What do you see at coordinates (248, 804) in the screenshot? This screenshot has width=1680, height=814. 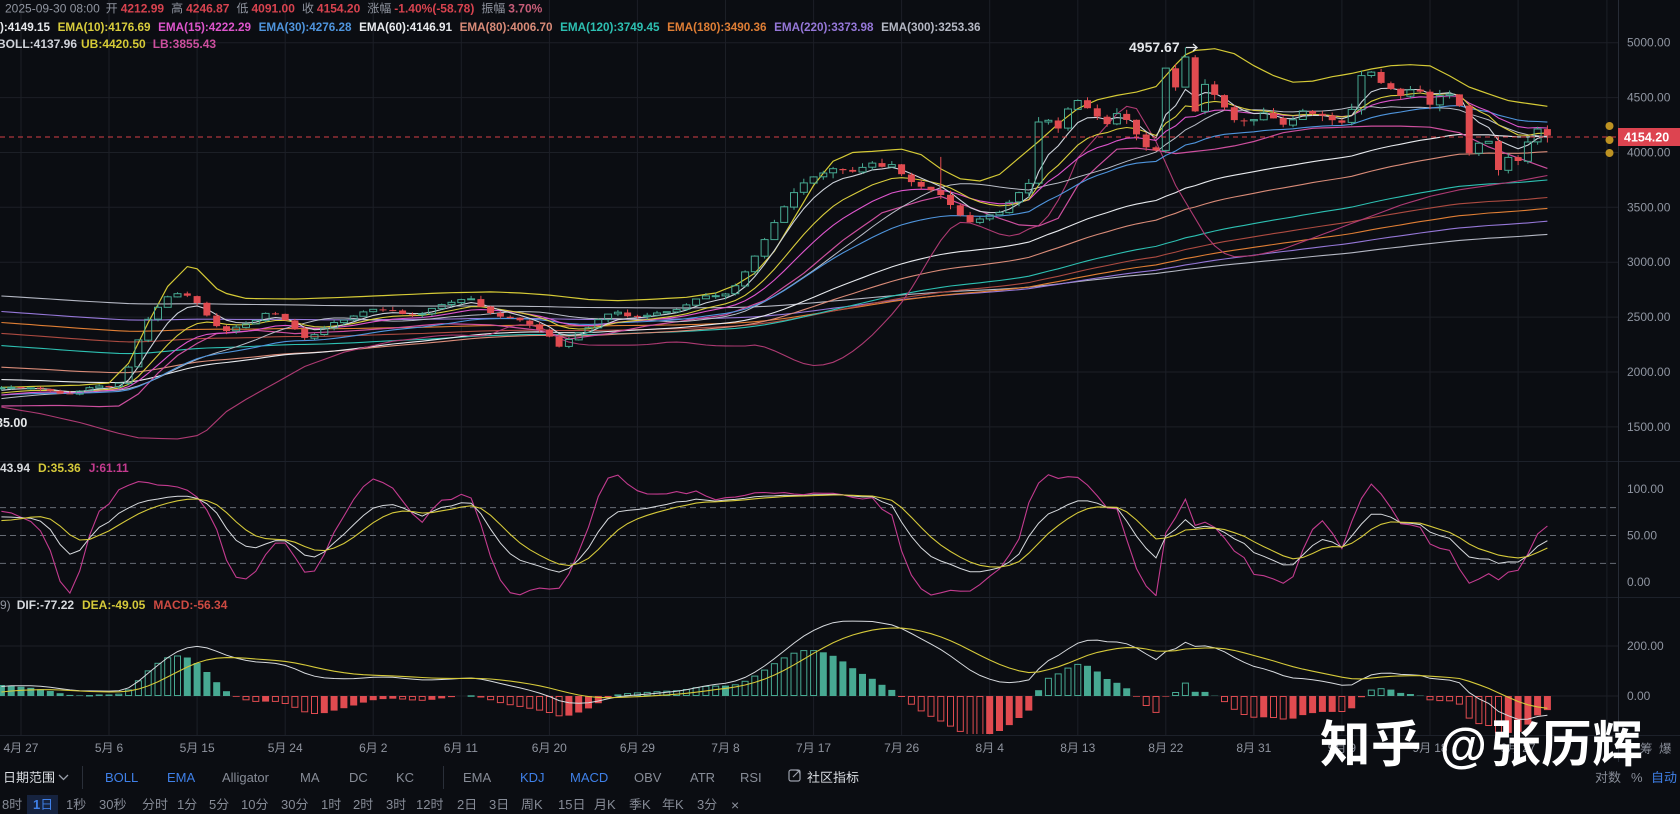 I see `svg-text: 10` at bounding box center [248, 804].